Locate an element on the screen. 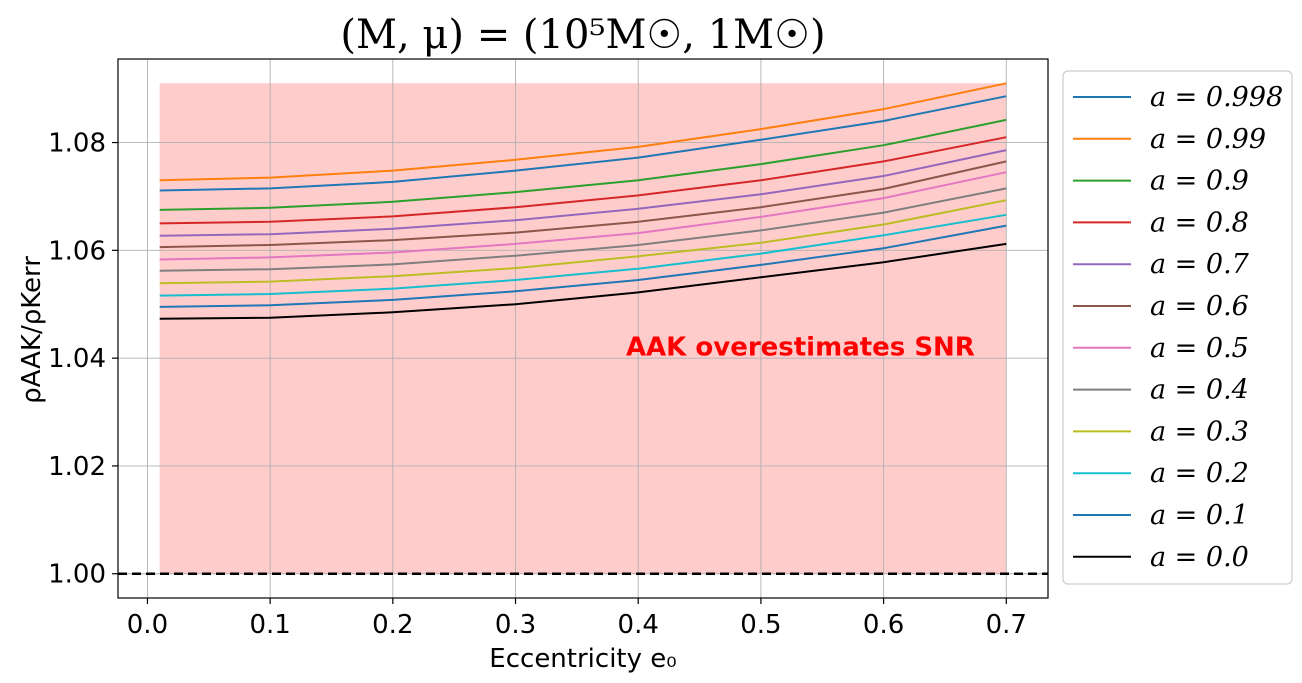 The height and width of the screenshot is (683, 1302). annotation-text: AAK overestimates SNR is located at coordinates (800, 347).